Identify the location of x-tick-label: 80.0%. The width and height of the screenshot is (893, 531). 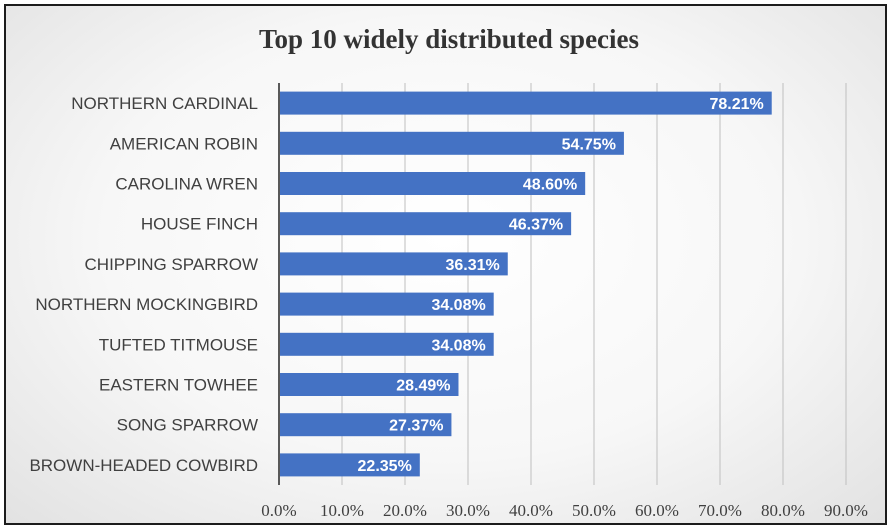
(783, 510).